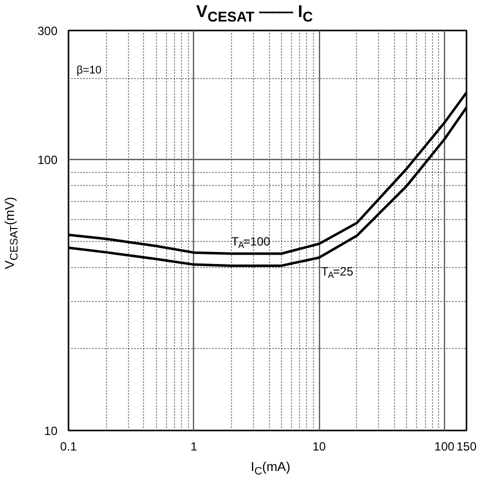  Describe the element at coordinates (466, 447) in the screenshot. I see `x-tick-label: 150` at that location.